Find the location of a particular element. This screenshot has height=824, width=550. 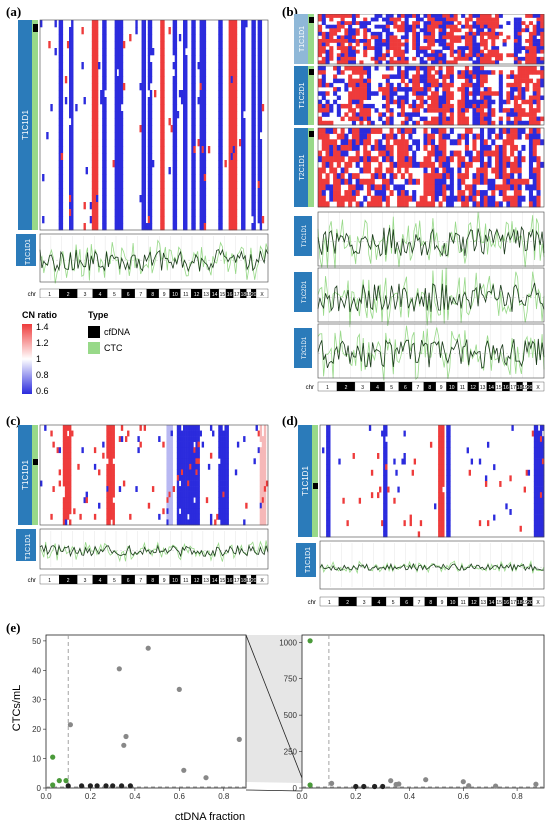

heatmap-b is located at coordinates (431, 111).